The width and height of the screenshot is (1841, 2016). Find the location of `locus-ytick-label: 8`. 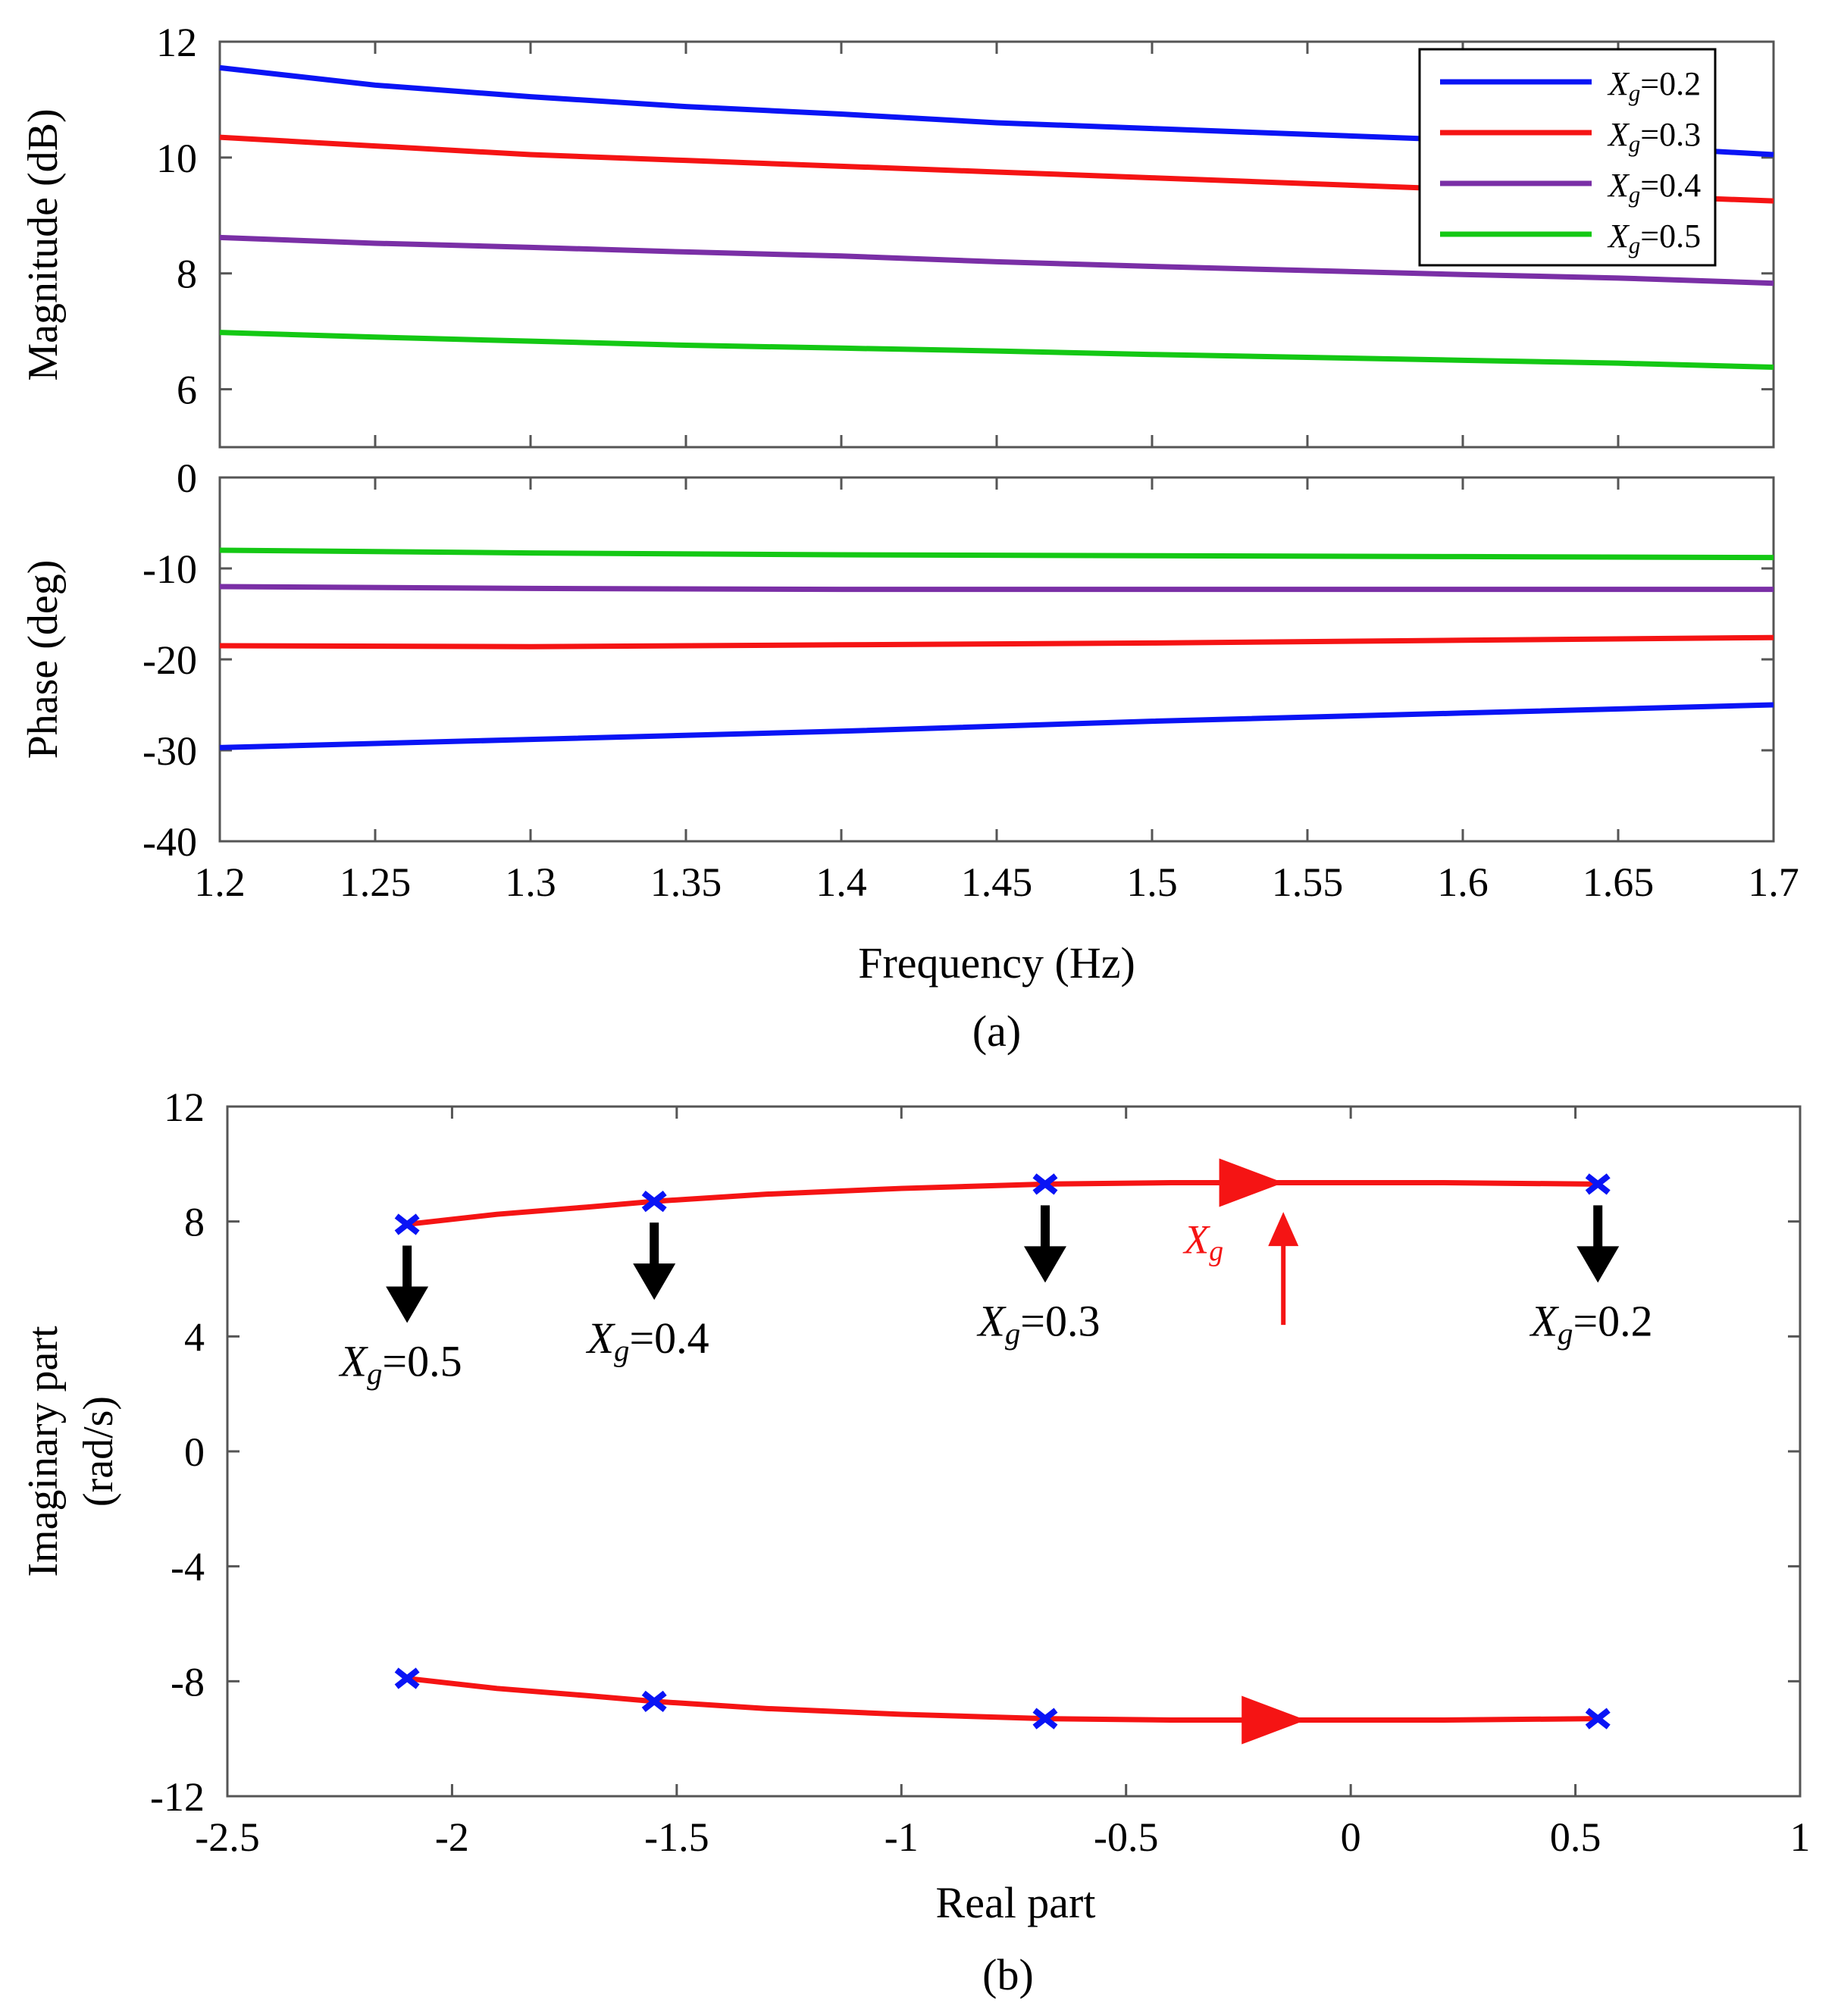

locus-ytick-label: 8 is located at coordinates (194, 1222).